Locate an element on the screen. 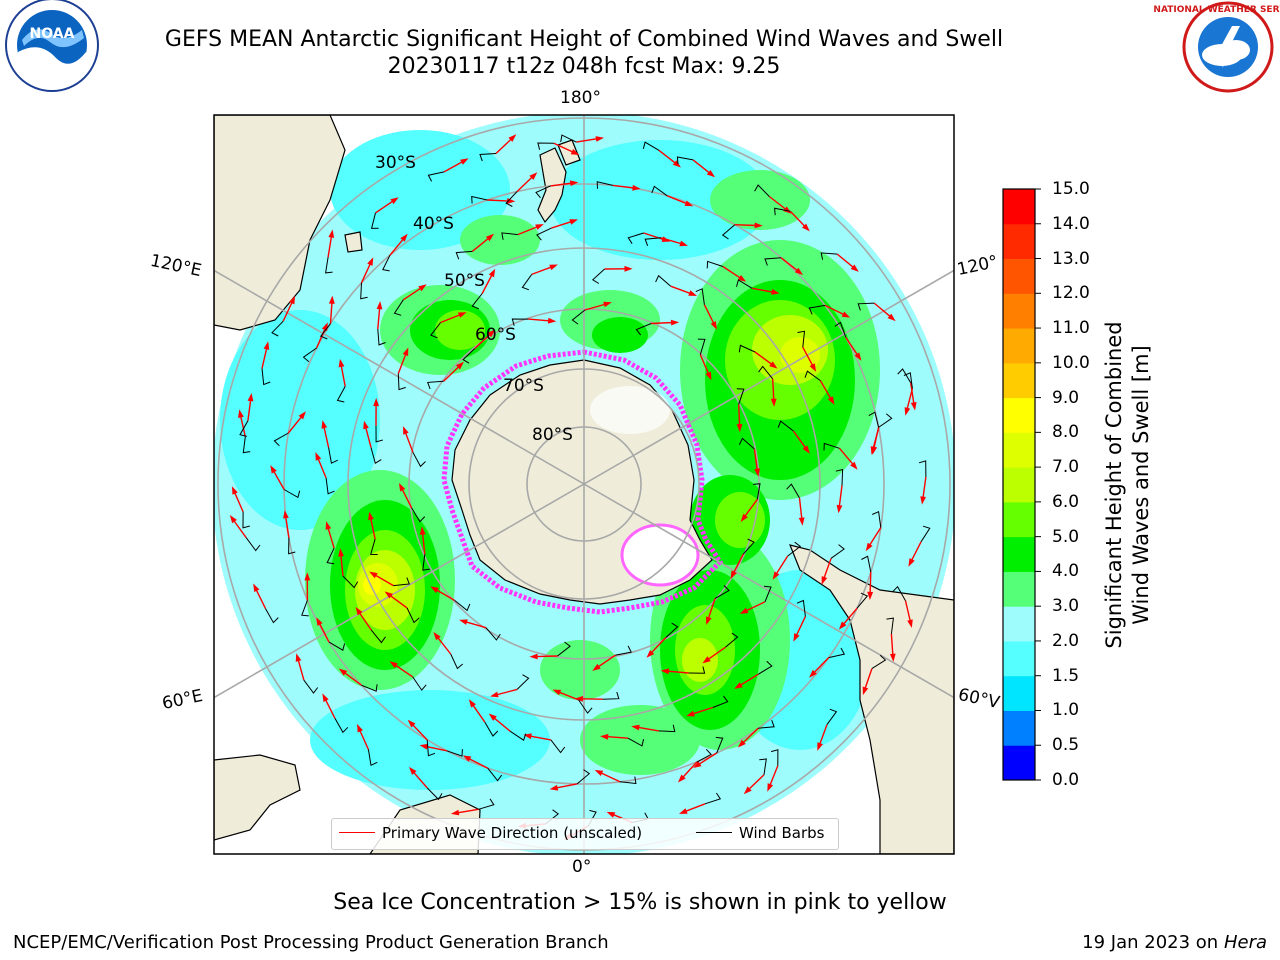 The width and height of the screenshot is (1280, 960). colorbar-tick-label: 5.0 is located at coordinates (1066, 536).